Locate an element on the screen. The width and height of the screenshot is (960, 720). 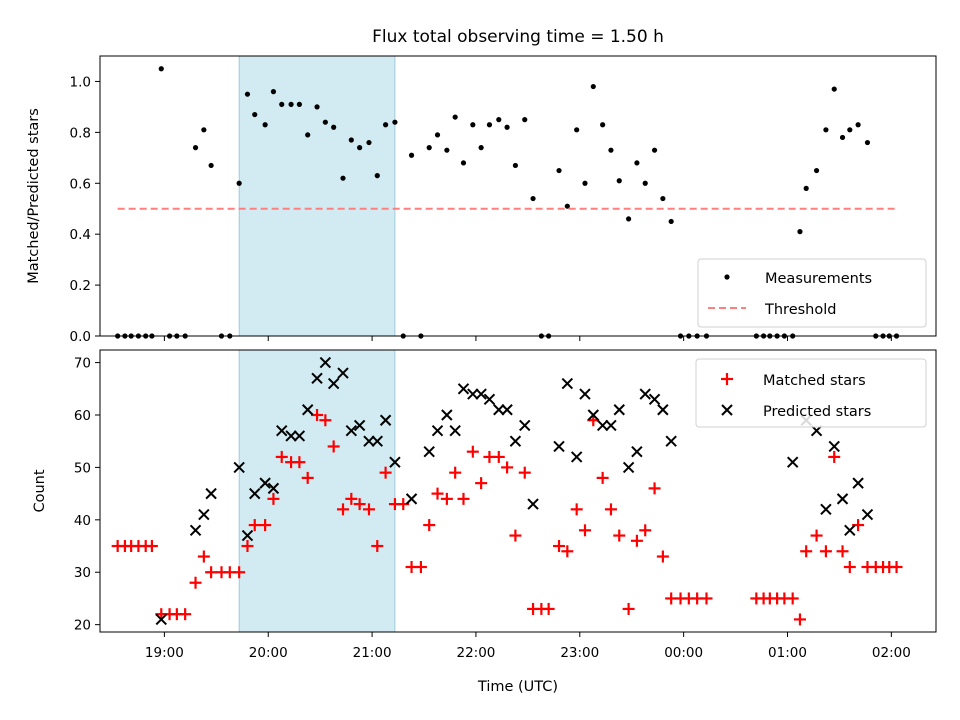
y-tick-label: 0.0 is located at coordinates (80, 337).